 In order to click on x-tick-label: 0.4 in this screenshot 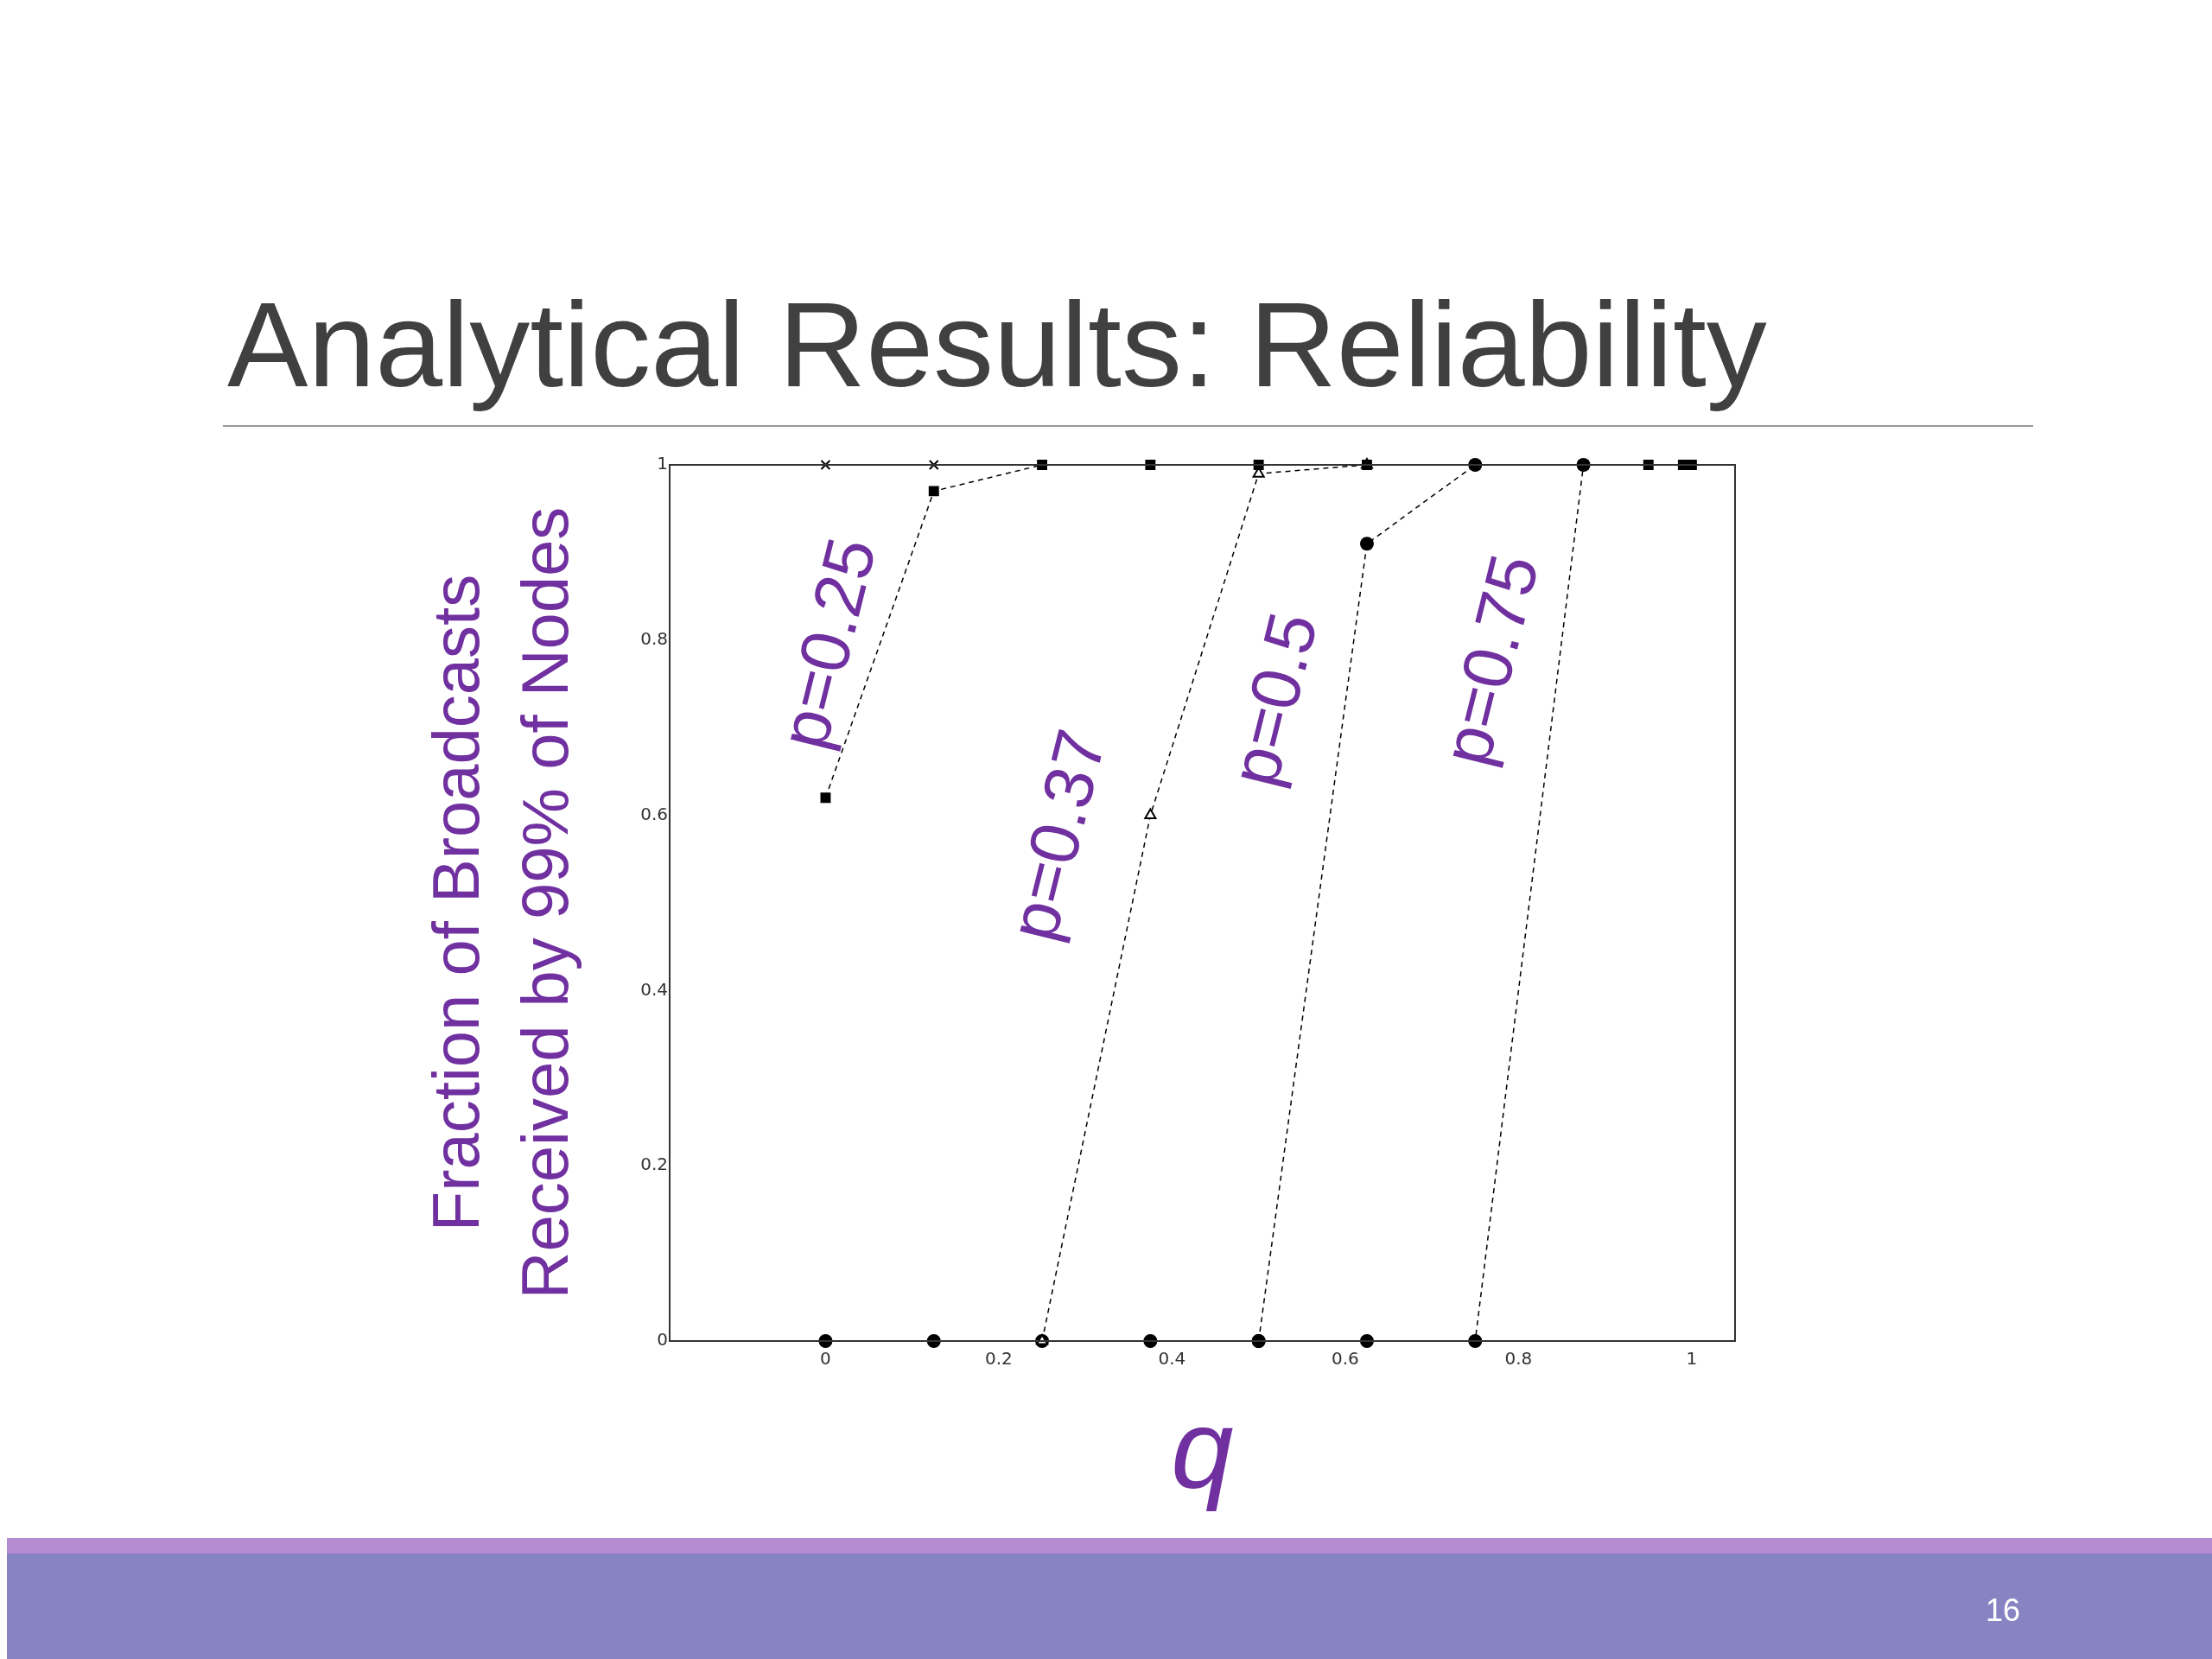, I will do `click(1172, 1359)`.